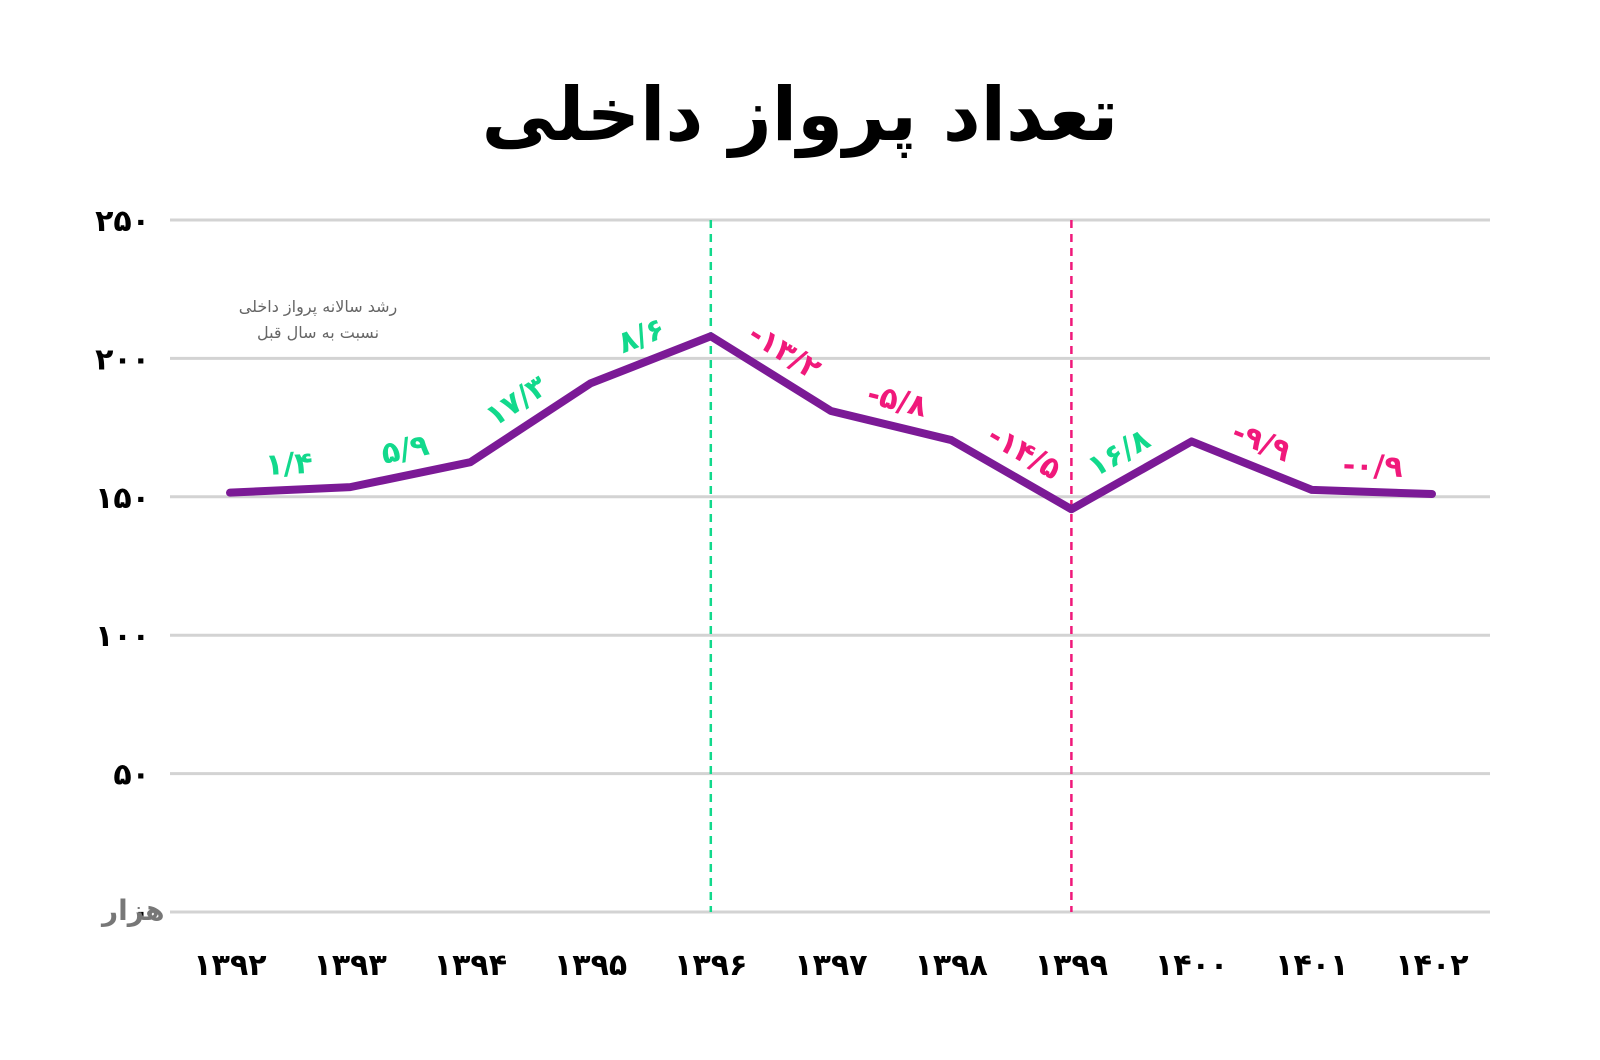 This screenshot has height=1060, width=1600. What do you see at coordinates (516, 401) in the screenshot?
I see `growth-label: ۱۷/۳` at bounding box center [516, 401].